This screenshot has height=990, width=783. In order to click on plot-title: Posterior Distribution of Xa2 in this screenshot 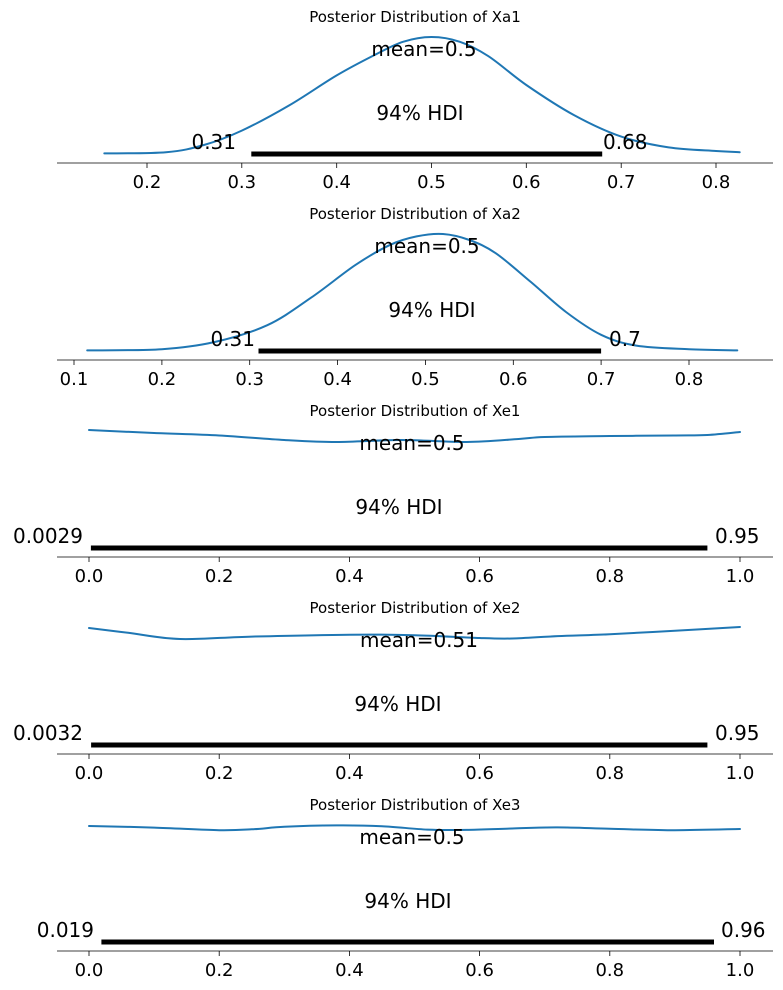, I will do `click(415, 214)`.